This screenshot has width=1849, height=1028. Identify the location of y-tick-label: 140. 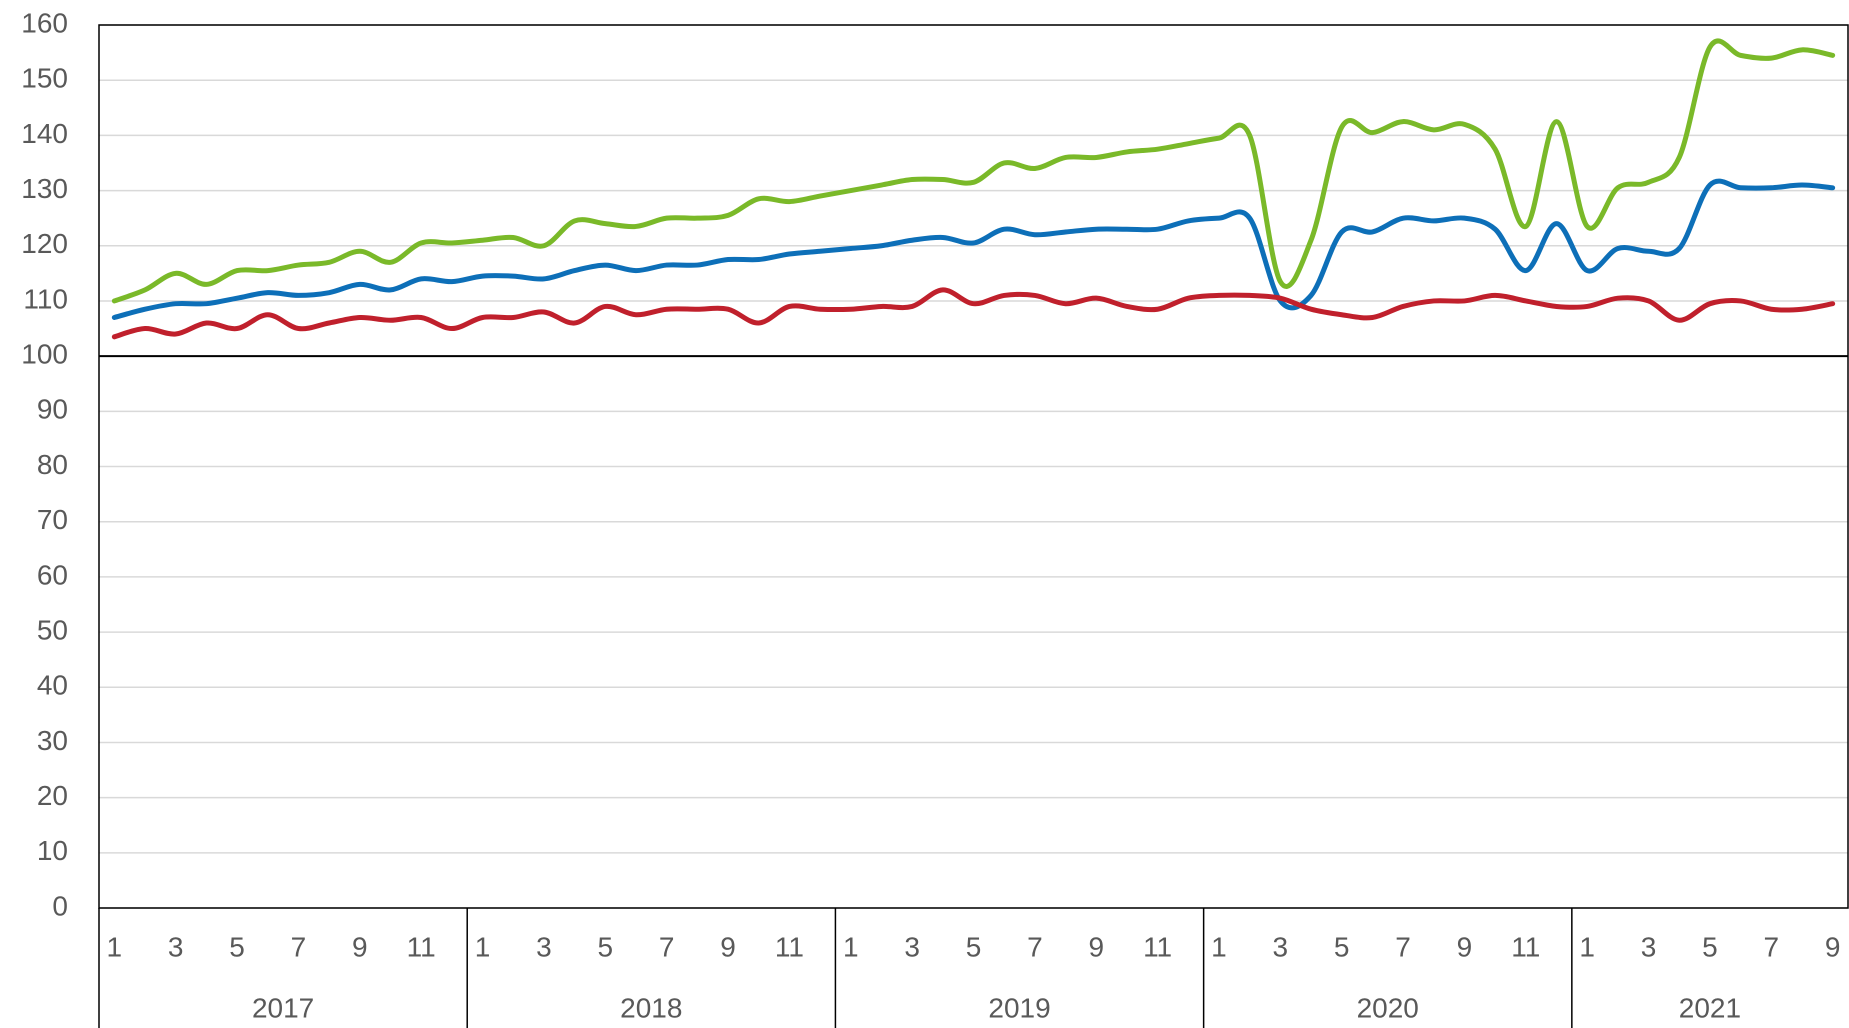
(44, 133).